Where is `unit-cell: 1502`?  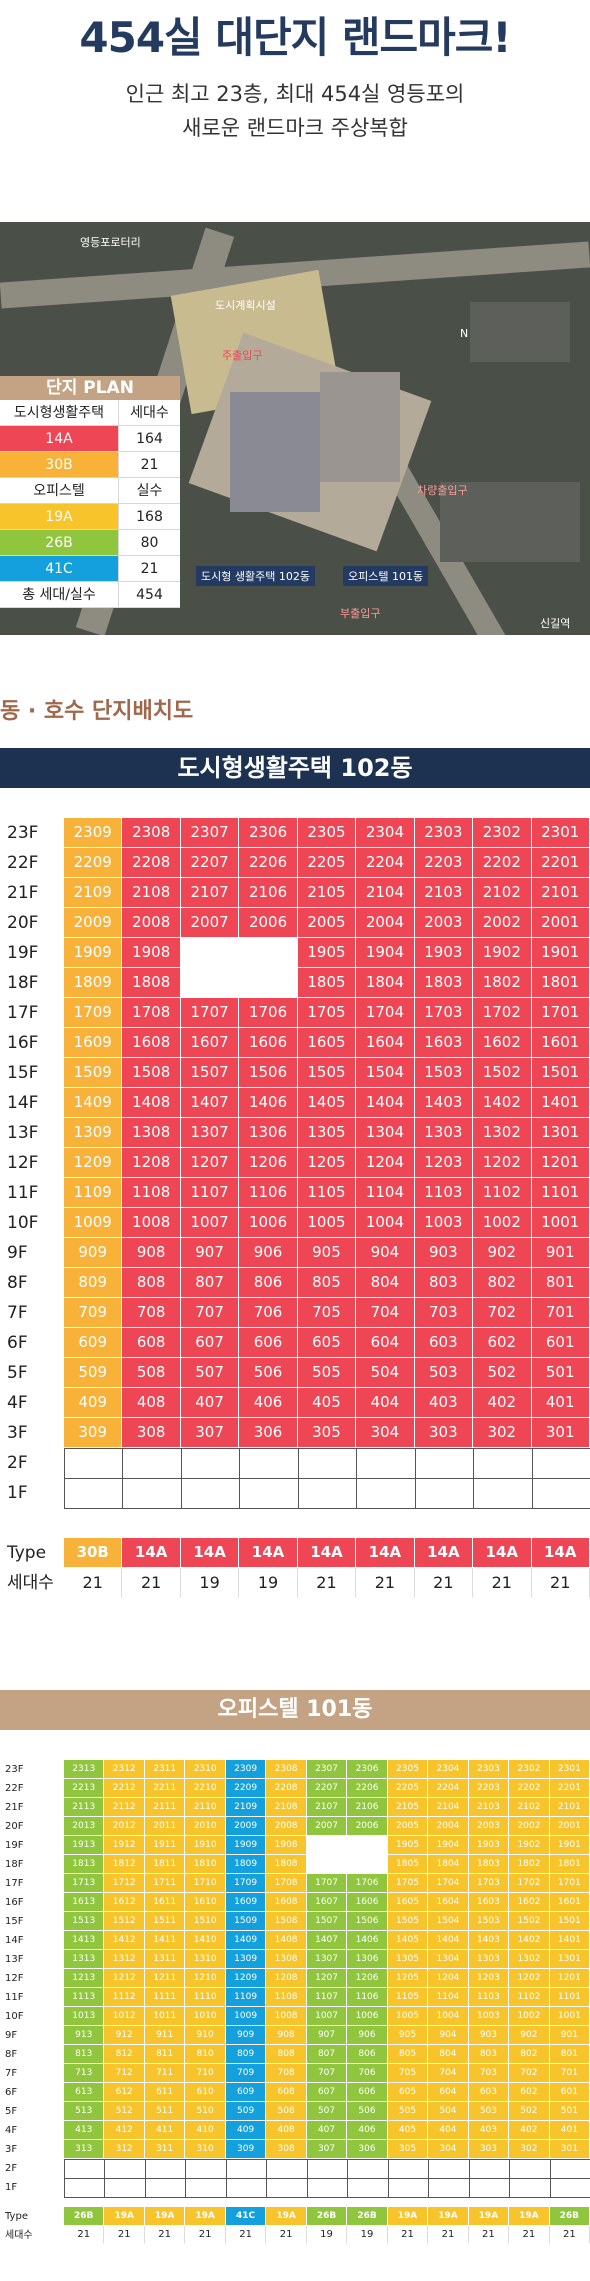
unit-cell: 1502 is located at coordinates (529, 1921).